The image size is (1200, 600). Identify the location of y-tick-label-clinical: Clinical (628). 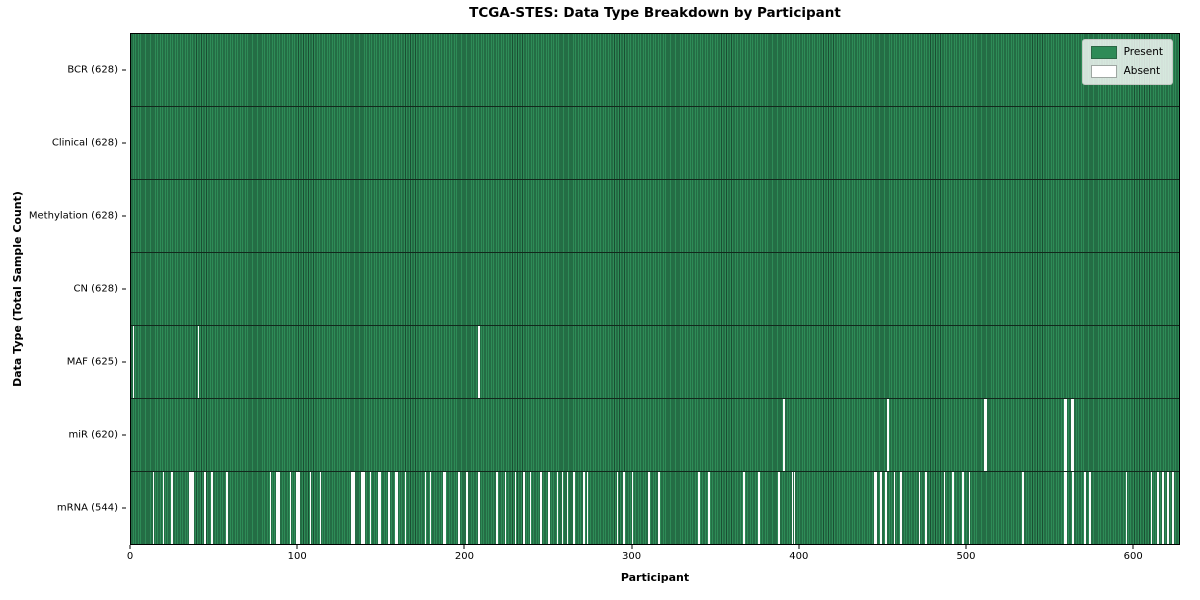
(84, 143).